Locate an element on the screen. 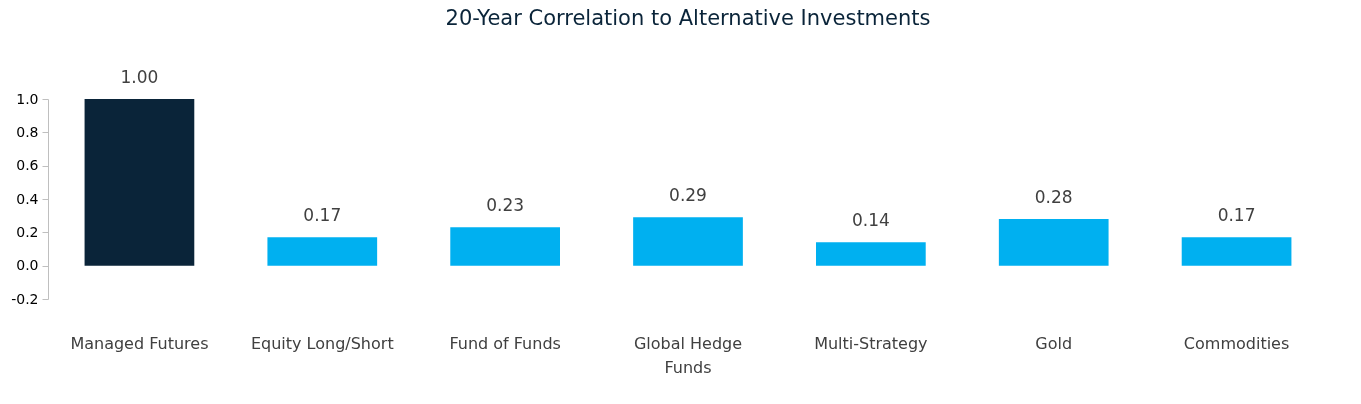 This screenshot has height=404, width=1361. x-tick-label: Managed Futures is located at coordinates (139, 343).